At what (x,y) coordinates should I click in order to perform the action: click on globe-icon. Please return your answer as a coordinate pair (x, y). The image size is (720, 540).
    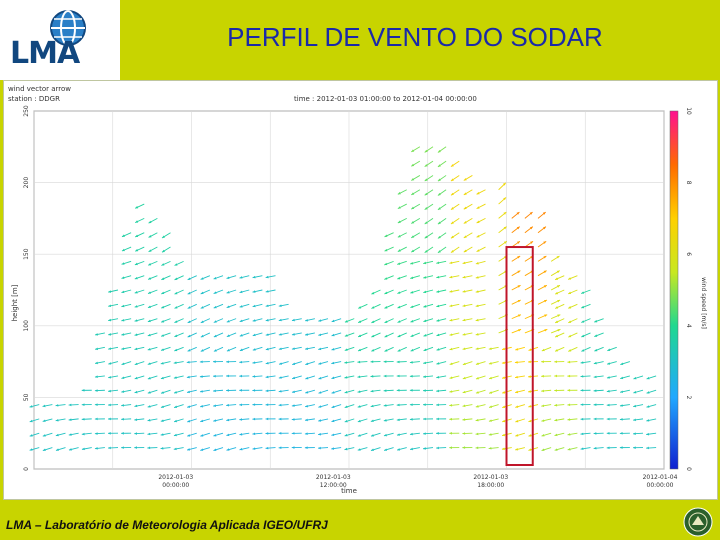
    Looking at the image, I should click on (68, 28).